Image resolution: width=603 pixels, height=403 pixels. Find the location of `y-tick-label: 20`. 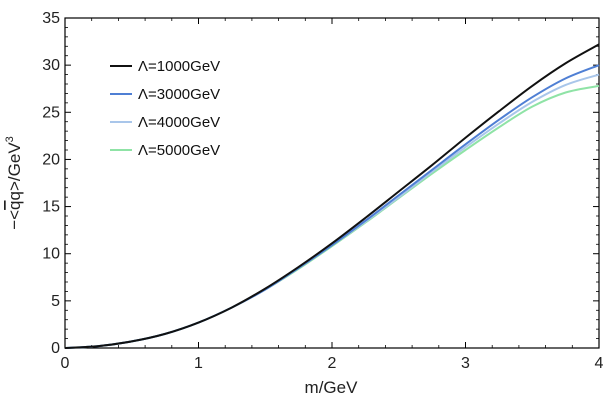

y-tick-label: 20 is located at coordinates (51, 159).